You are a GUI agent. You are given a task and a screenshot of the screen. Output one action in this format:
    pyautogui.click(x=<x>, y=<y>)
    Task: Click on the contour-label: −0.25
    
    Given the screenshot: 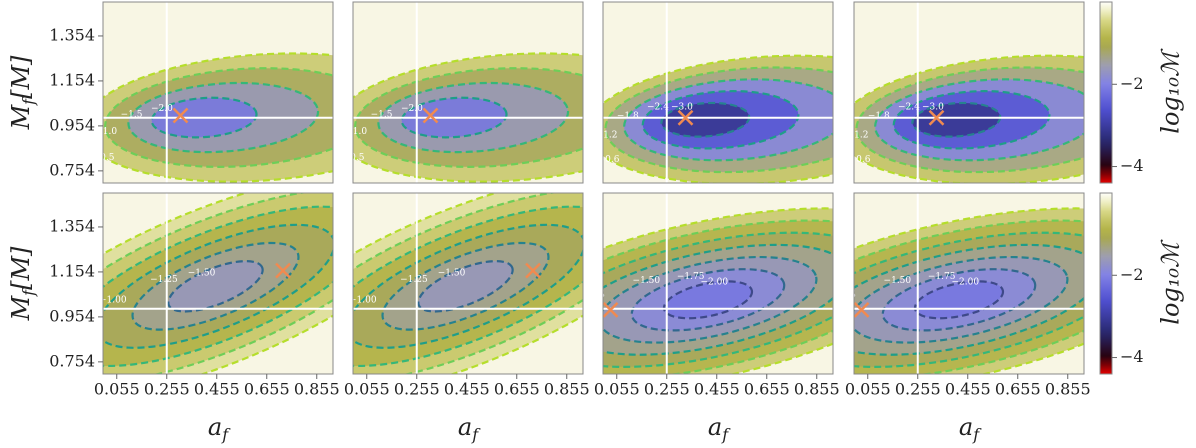 What is the action you would take?
    pyautogui.click(x=29, y=400)
    